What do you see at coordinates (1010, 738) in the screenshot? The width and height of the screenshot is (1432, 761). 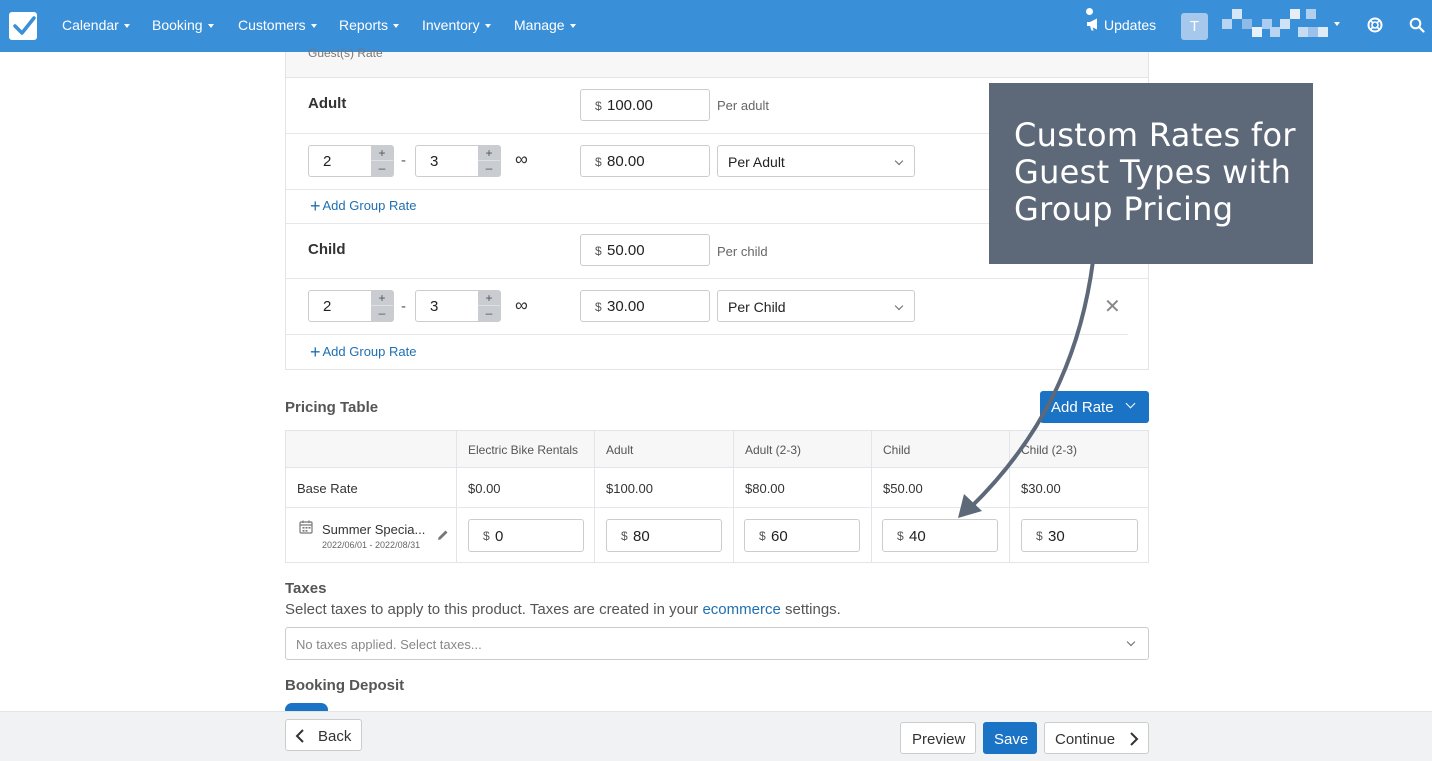 I see `save-button: Save` at bounding box center [1010, 738].